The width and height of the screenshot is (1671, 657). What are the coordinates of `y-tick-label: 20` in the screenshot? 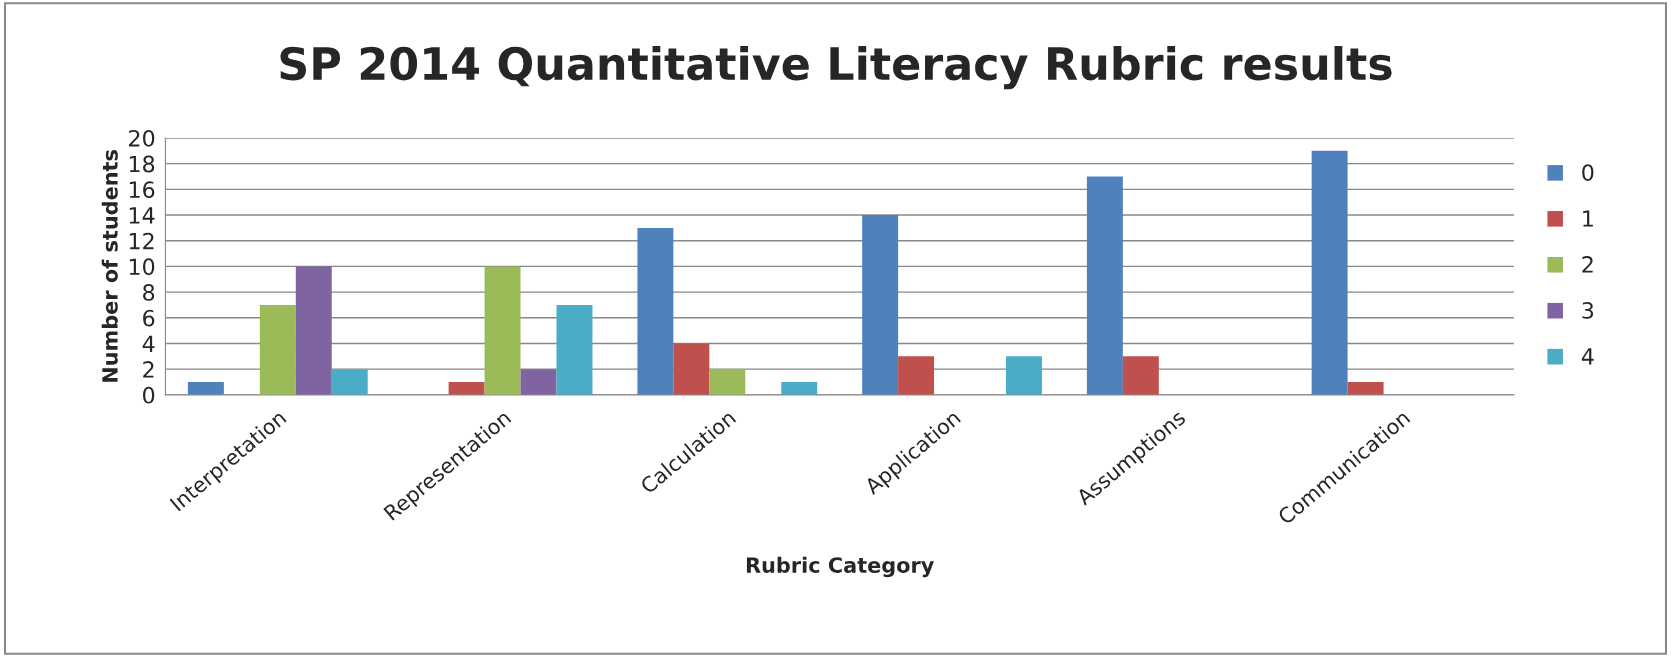 It's located at (142, 138).